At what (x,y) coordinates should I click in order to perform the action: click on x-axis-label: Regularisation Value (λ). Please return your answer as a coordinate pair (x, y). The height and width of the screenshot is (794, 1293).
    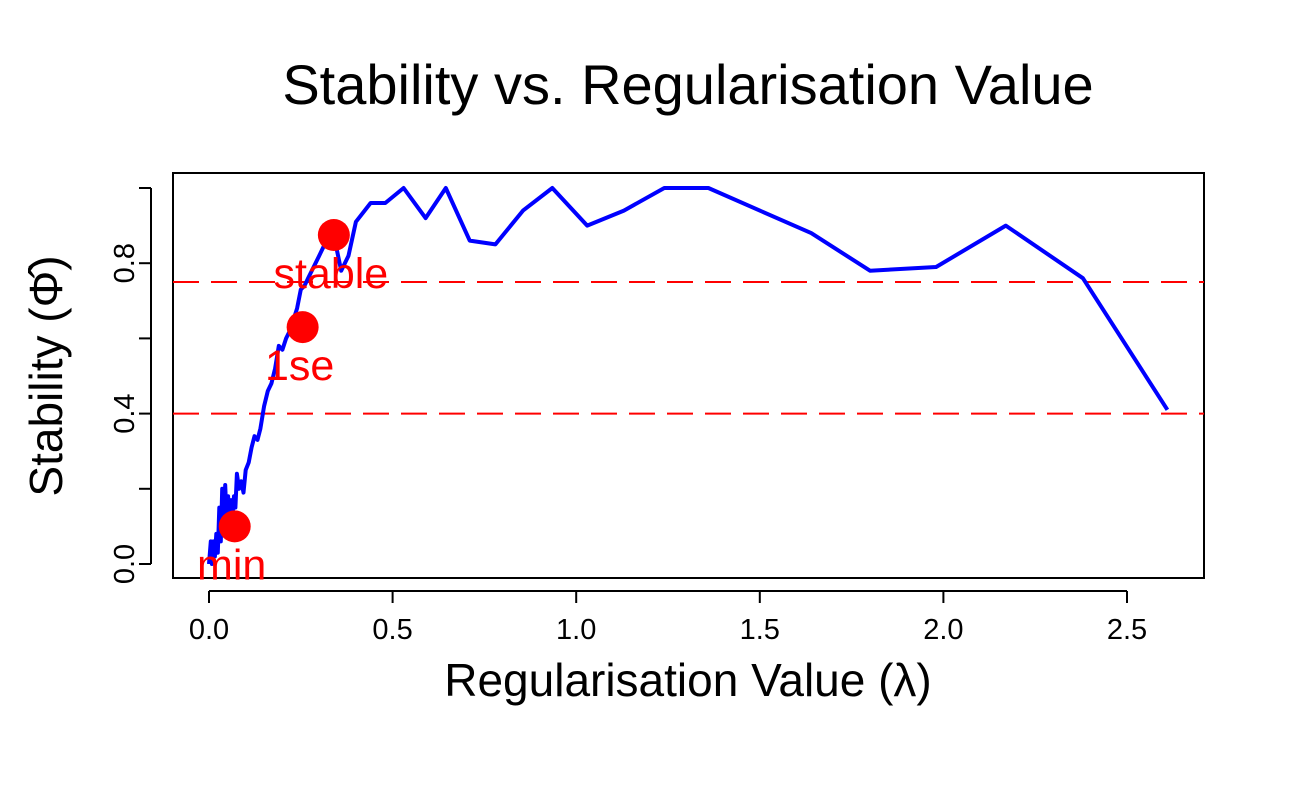
    Looking at the image, I should click on (688, 680).